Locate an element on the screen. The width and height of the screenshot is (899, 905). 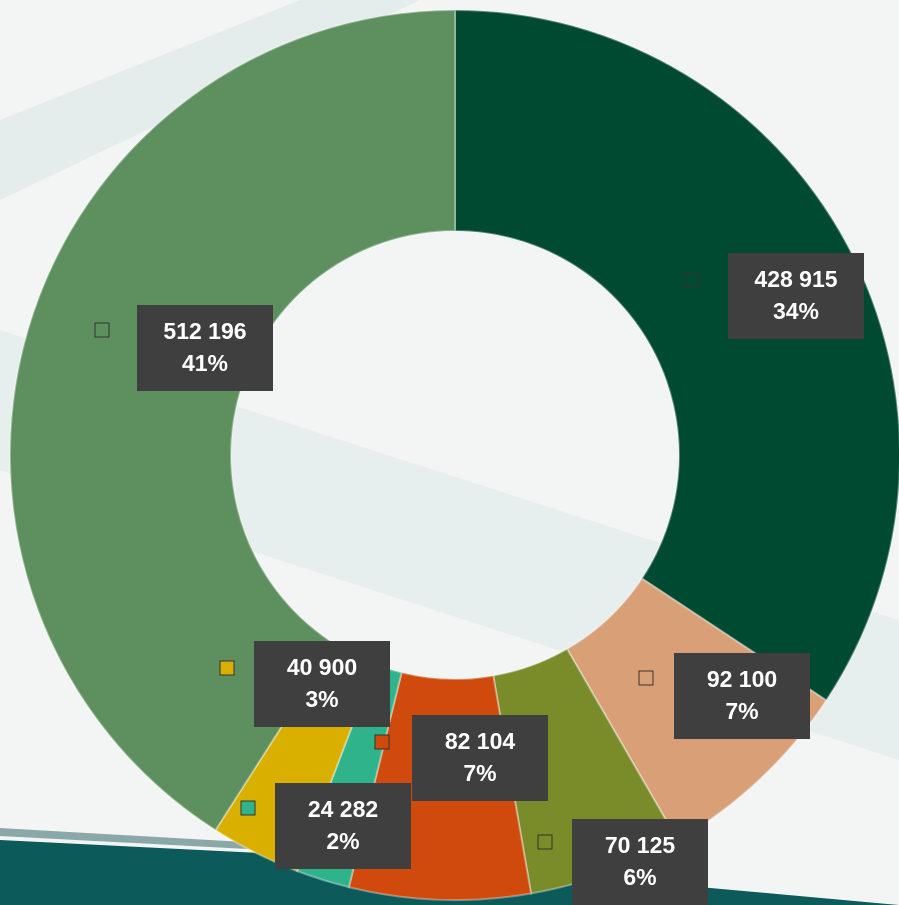
value-label: 92 100 is located at coordinates (742, 679).